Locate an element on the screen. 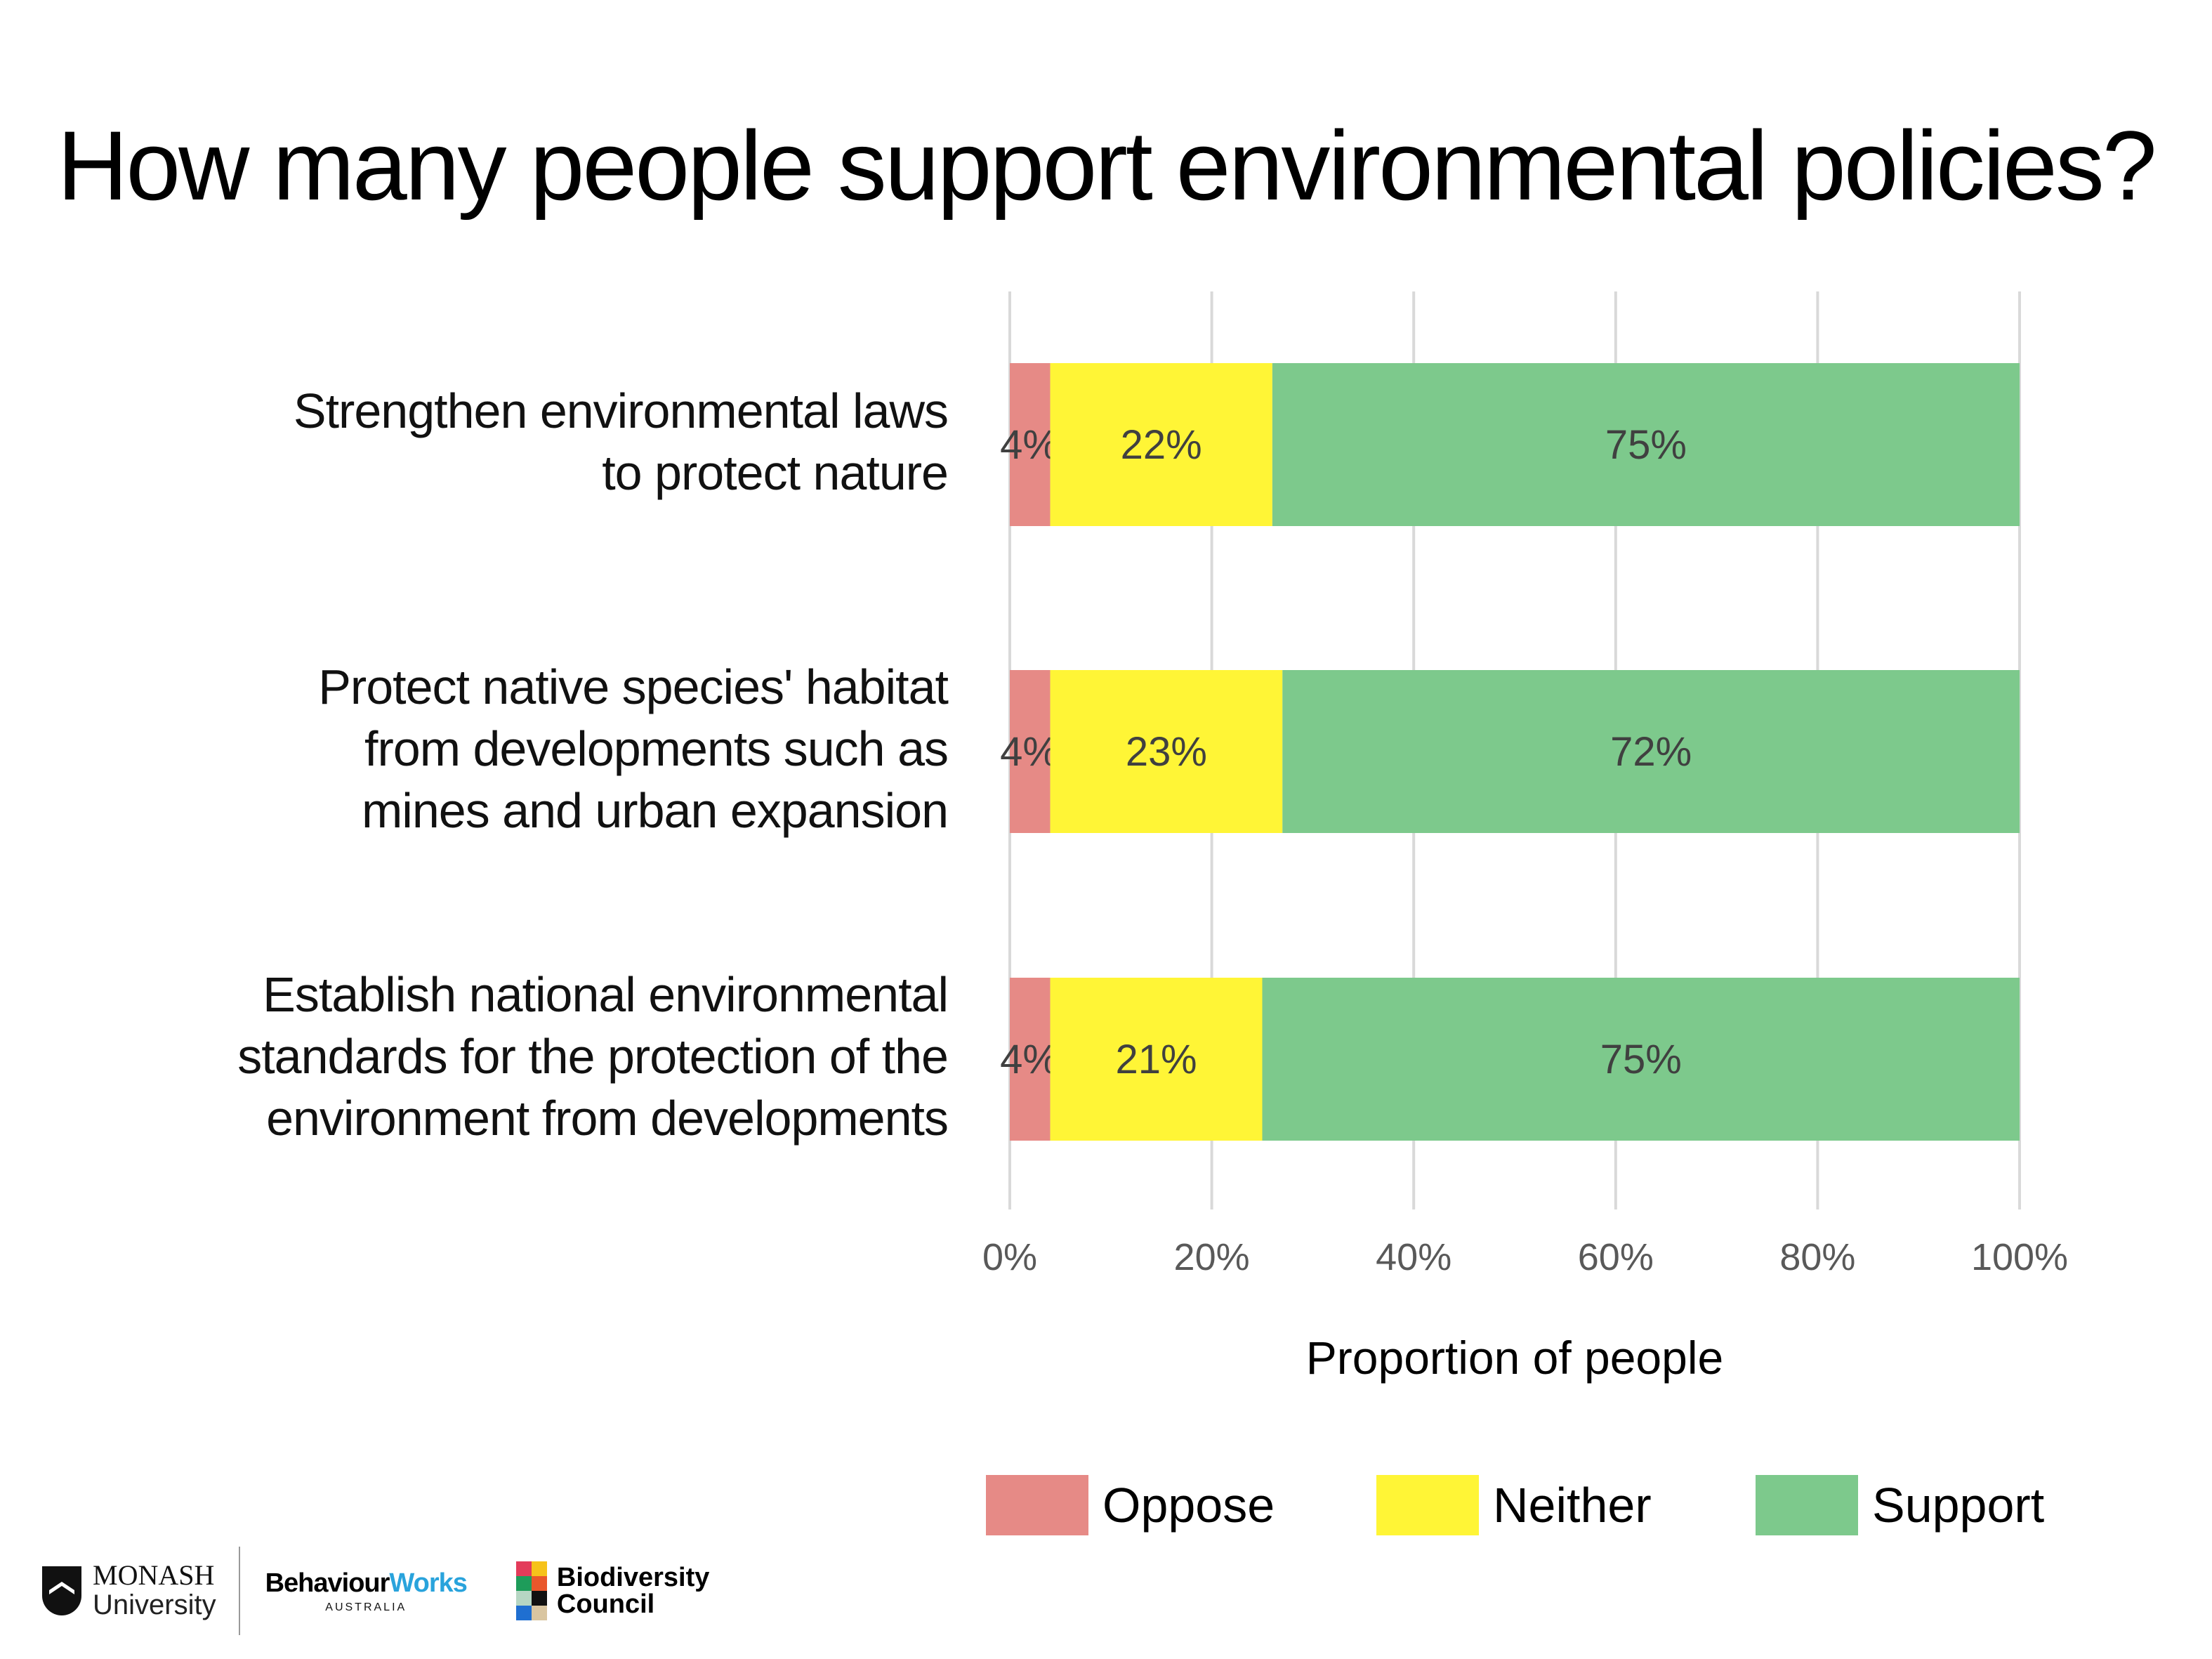  category-label-line: standards for the protection of the is located at coordinates (593, 1056).